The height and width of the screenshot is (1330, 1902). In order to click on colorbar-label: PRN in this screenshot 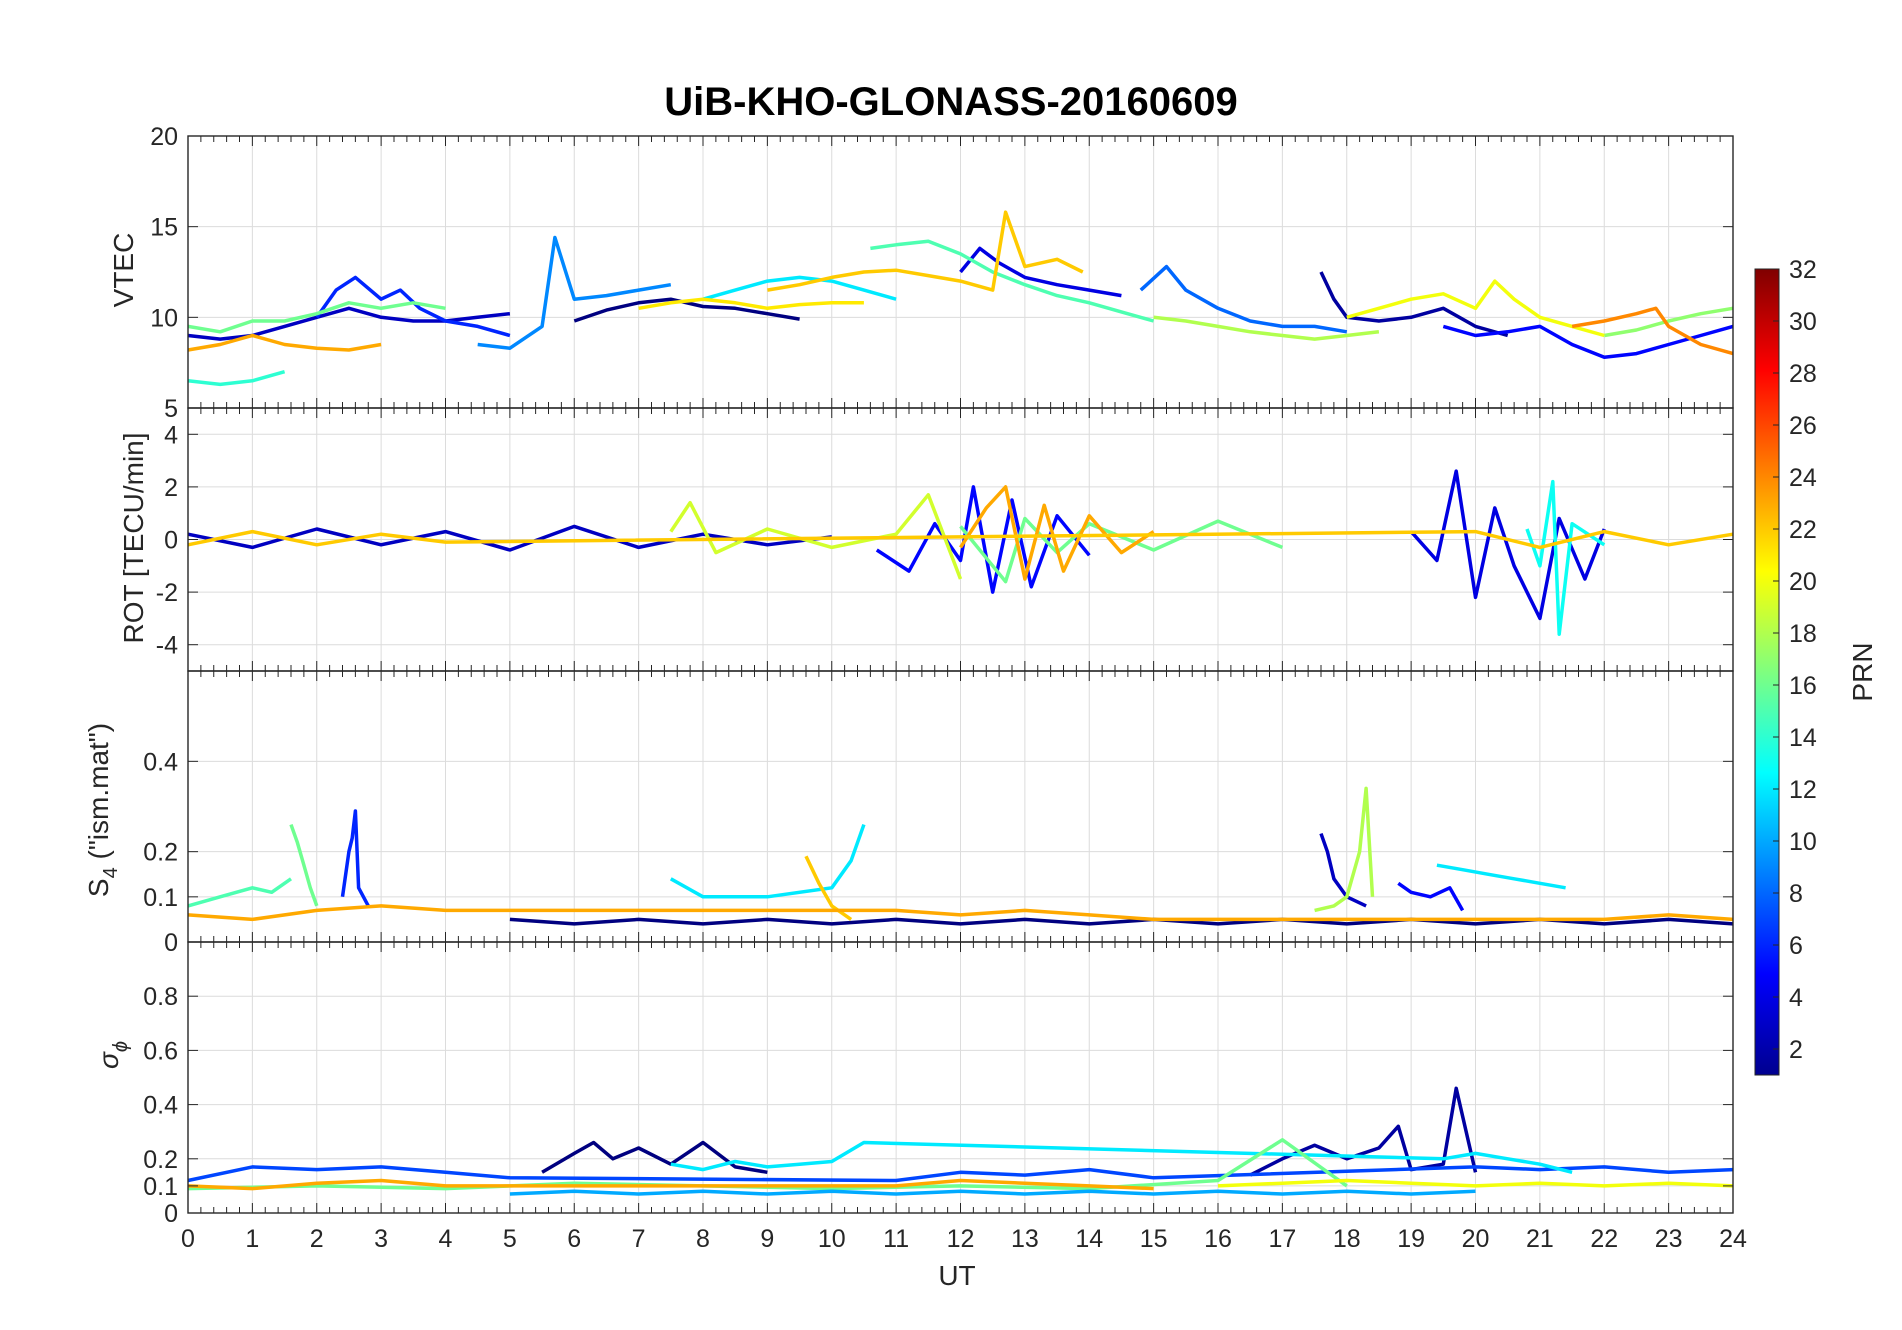, I will do `click(1862, 671)`.